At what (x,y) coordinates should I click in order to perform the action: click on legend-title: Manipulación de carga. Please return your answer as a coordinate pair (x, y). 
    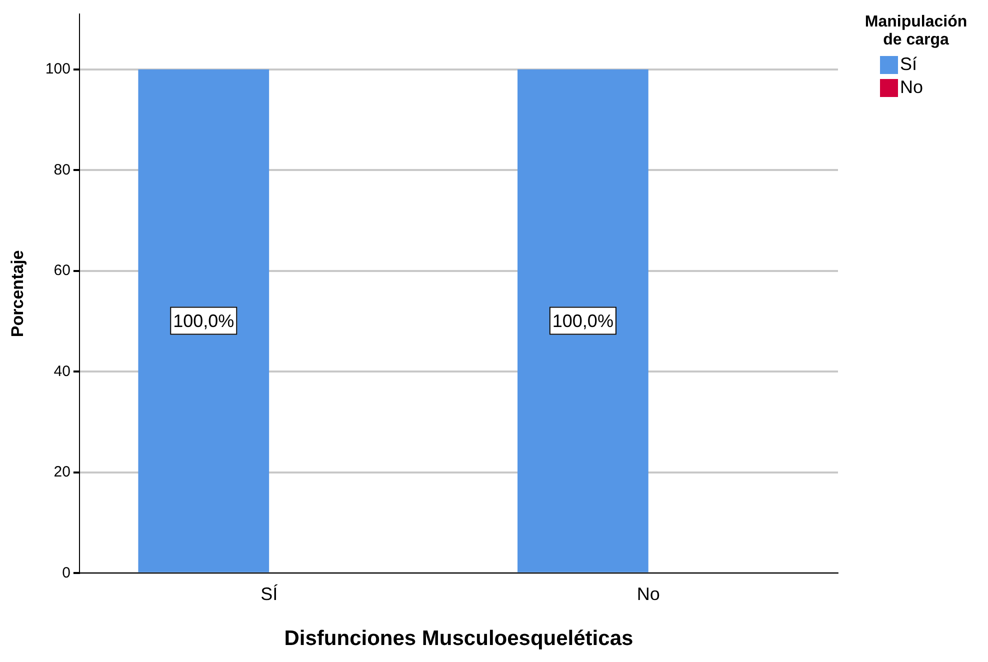
    Looking at the image, I should click on (916, 30).